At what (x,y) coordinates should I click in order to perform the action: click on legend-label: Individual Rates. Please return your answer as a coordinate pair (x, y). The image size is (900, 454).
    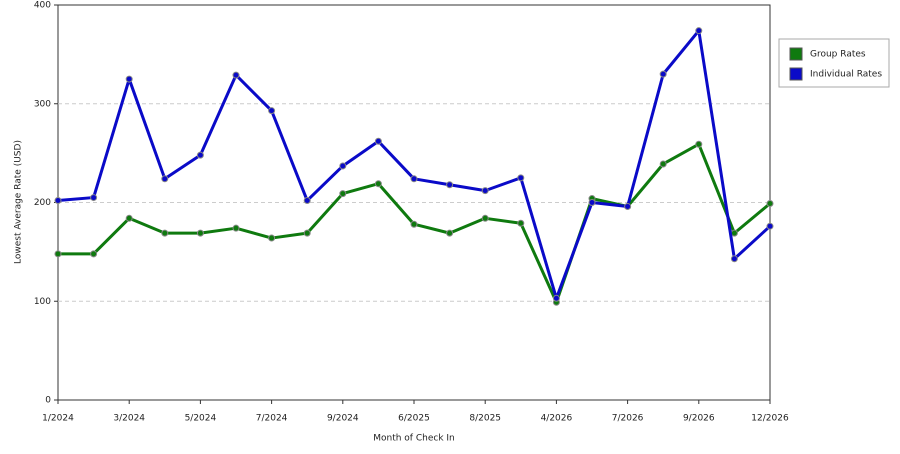
    Looking at the image, I should click on (846, 75).